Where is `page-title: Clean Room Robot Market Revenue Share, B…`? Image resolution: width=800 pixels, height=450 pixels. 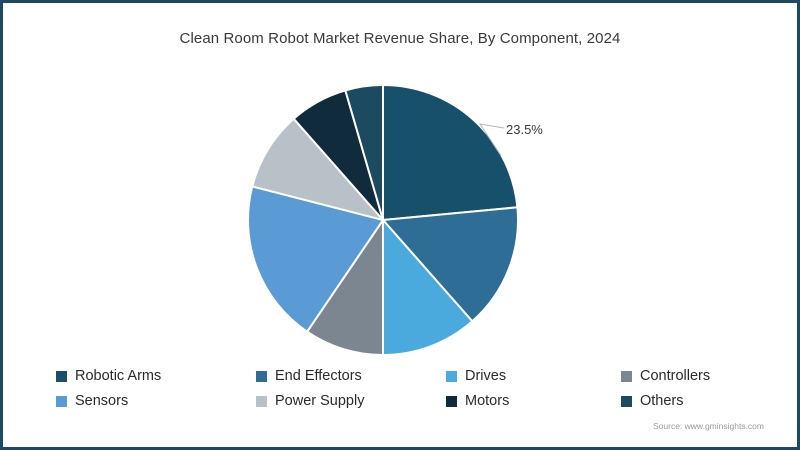 page-title: Clean Room Robot Market Revenue Share, B… is located at coordinates (400, 38).